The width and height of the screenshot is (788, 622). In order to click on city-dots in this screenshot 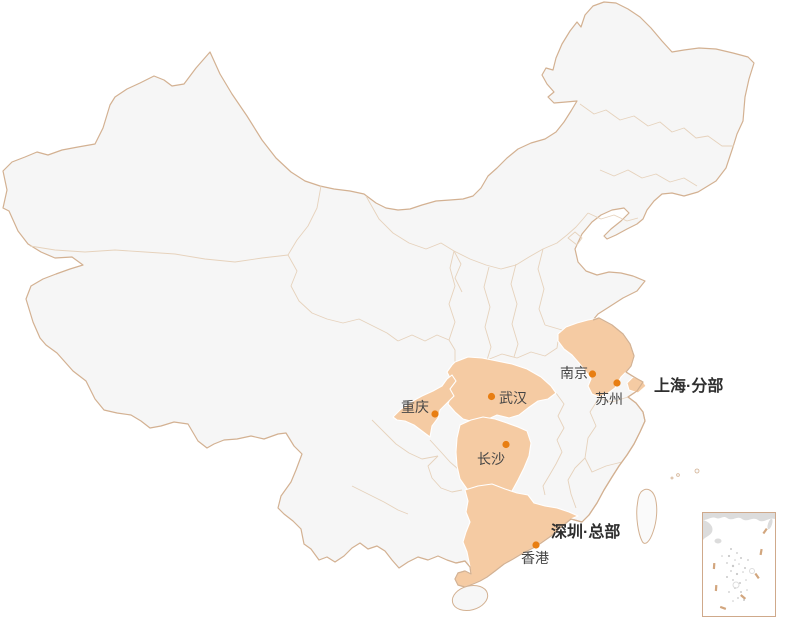, I will do `click(526, 459)`.